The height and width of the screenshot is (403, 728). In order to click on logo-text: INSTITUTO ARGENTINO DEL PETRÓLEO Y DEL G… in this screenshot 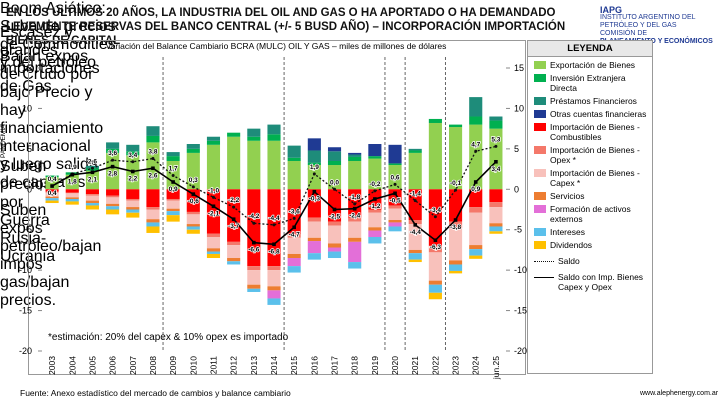, I will do `click(648, 21)`.